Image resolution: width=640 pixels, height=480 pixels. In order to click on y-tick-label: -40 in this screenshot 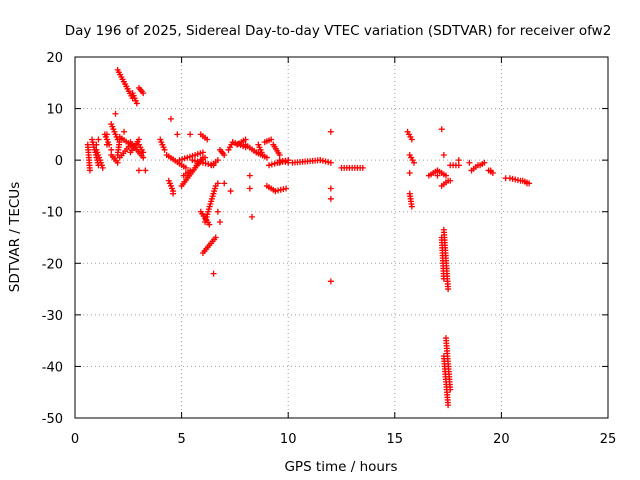, I will do `click(52, 367)`.